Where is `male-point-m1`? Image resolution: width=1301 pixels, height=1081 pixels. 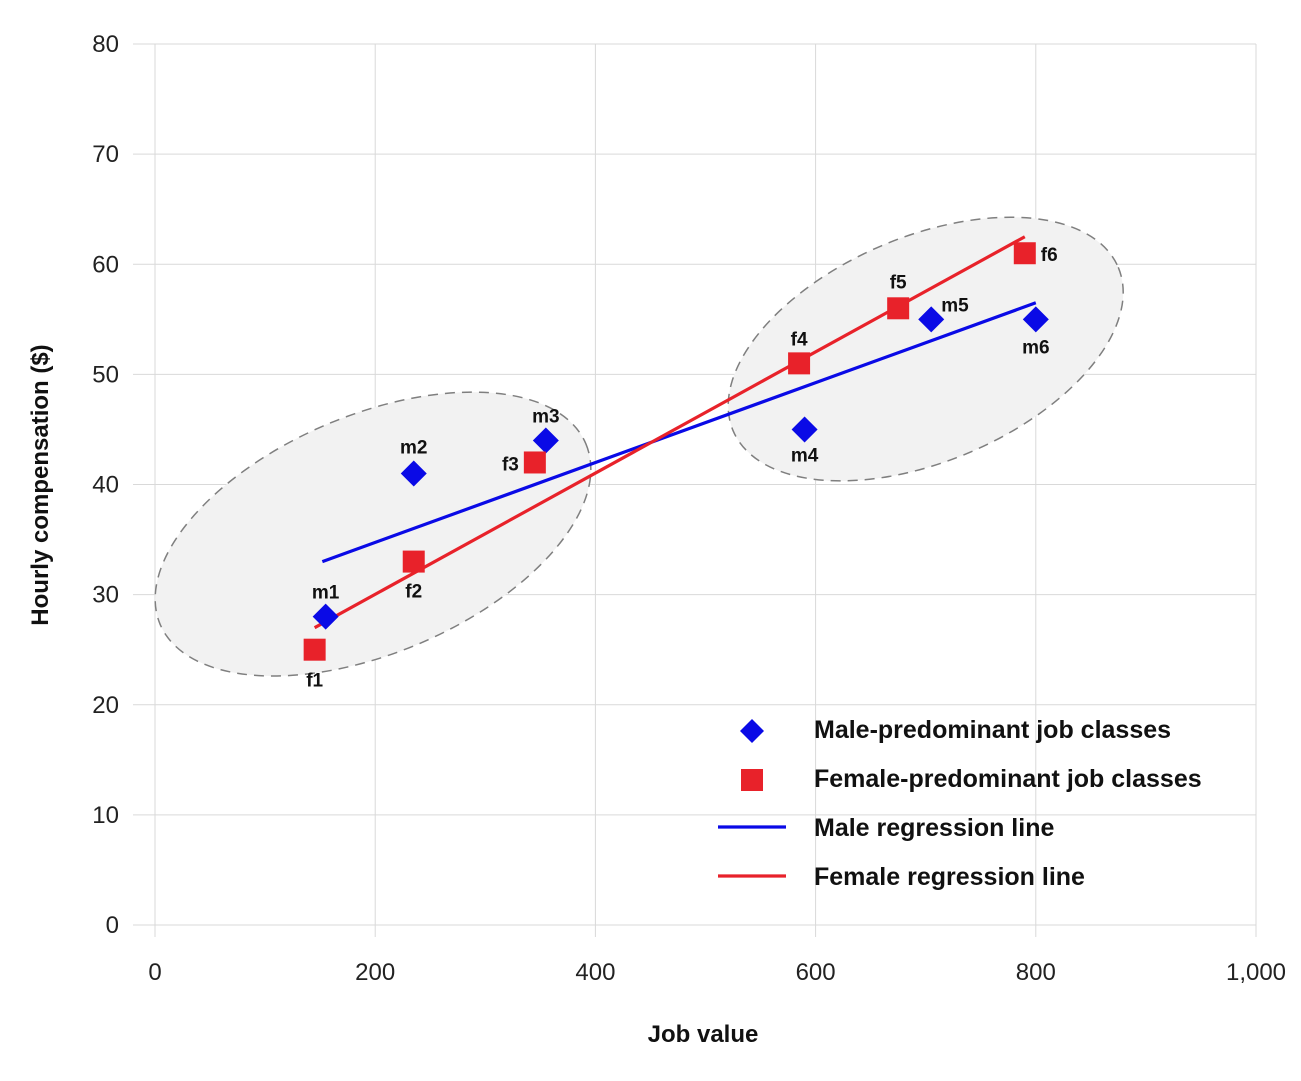
male-point-m1 is located at coordinates (325, 616).